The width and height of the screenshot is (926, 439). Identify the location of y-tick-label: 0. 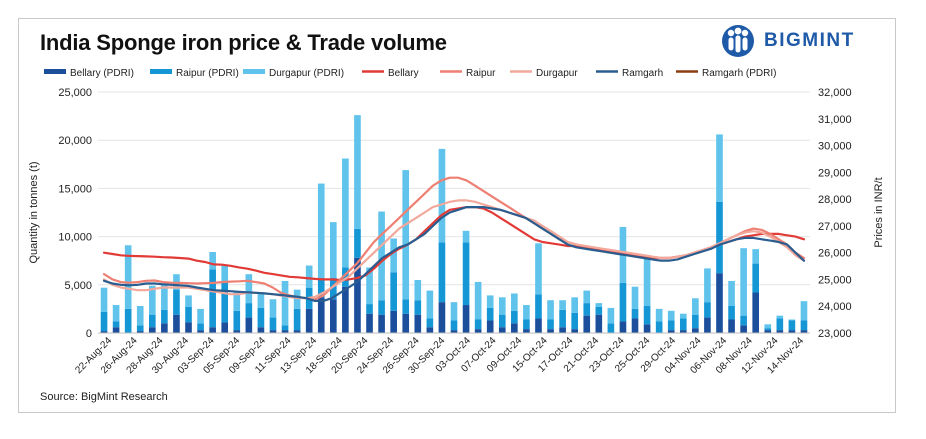
(89, 334).